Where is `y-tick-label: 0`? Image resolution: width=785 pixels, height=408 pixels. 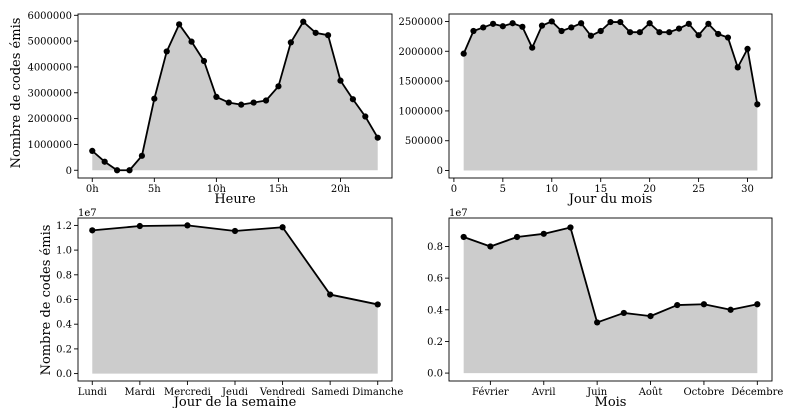 y-tick-label: 0 is located at coordinates (440, 171).